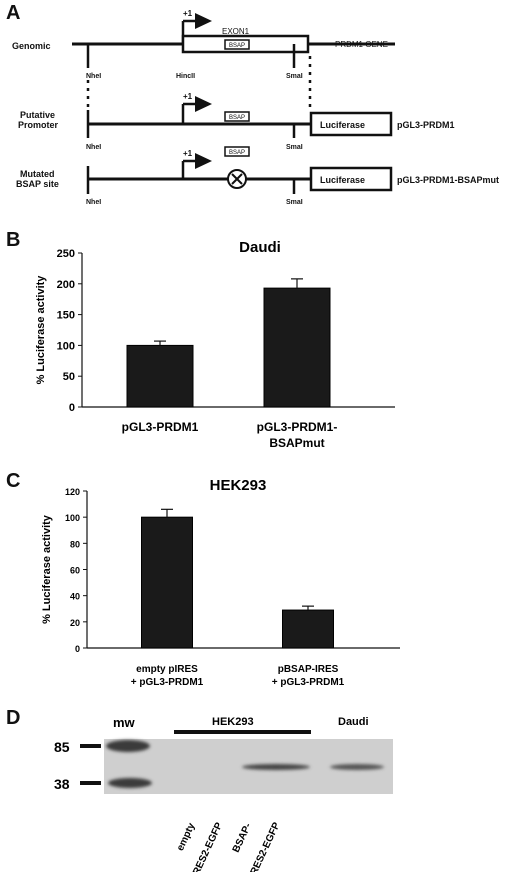 This screenshot has width=520, height=872. Describe the element at coordinates (185, 76) in the screenshot. I see `site-hincii: HincII` at that location.